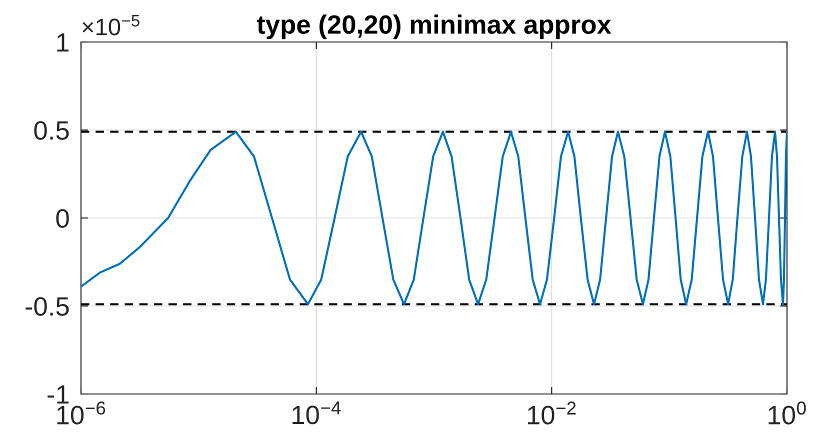 The image size is (835, 442). What do you see at coordinates (434, 27) in the screenshot?
I see `chart-title: type (20,20) minimax approx` at bounding box center [434, 27].